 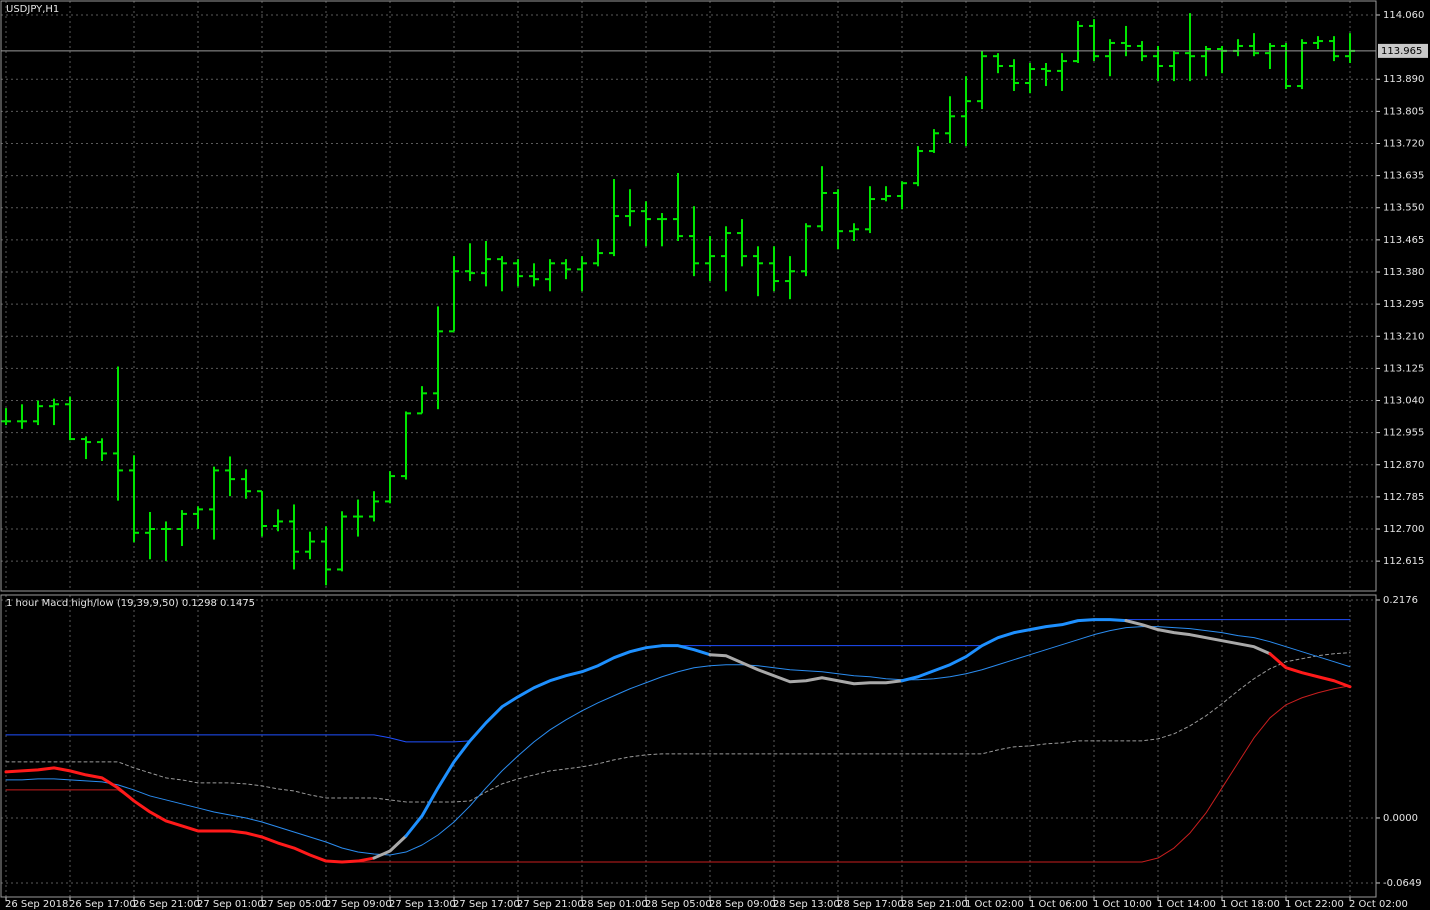 I want to click on x-tick-label: 1 Oct 10:00, so click(x=1122, y=904).